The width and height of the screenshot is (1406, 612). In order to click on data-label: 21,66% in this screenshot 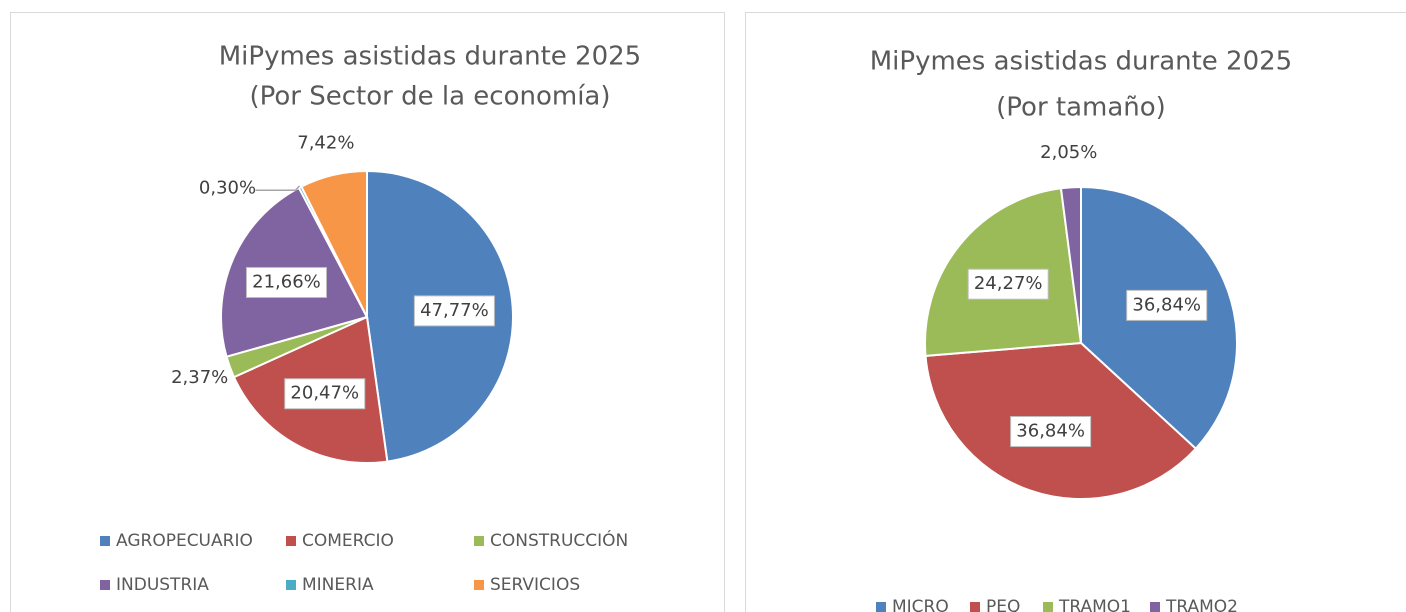, I will do `click(286, 281)`.